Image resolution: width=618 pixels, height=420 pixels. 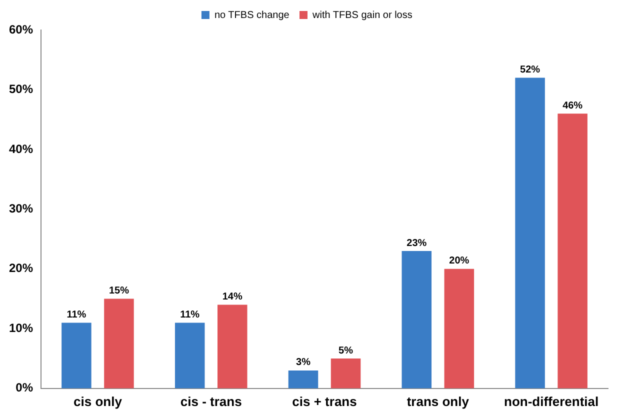 I want to click on y-tick-label: 0%, so click(x=25, y=387).